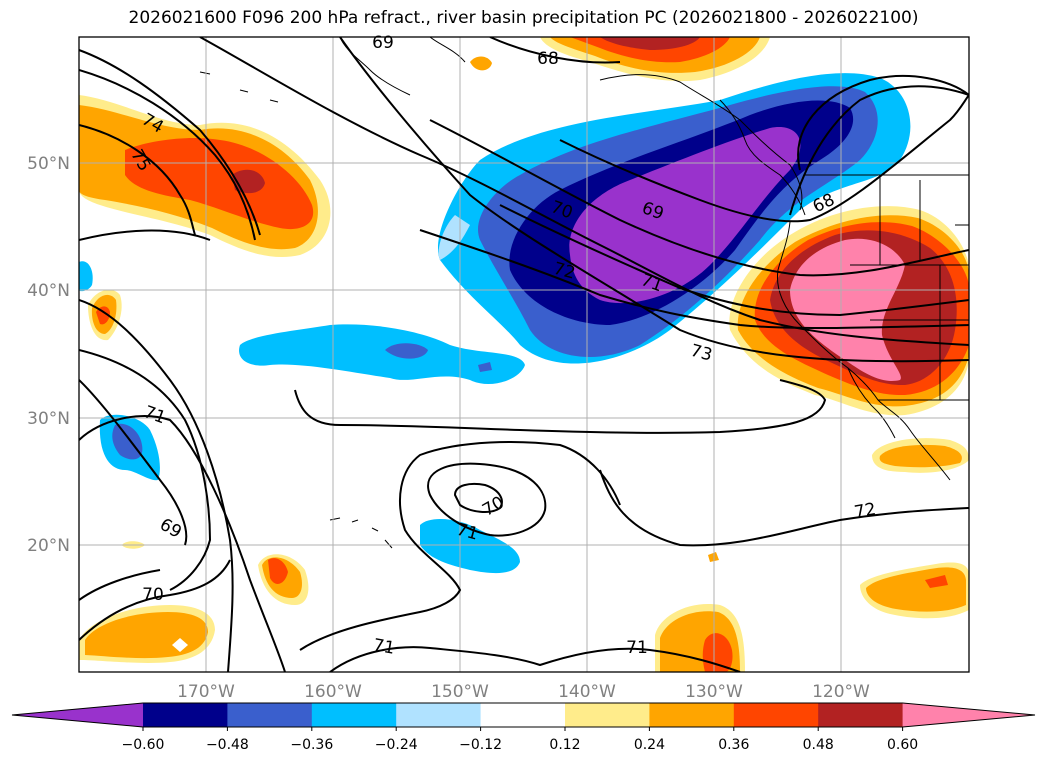 The image size is (1047, 765). I want to click on colorbar-extend-min, so click(77, 715).